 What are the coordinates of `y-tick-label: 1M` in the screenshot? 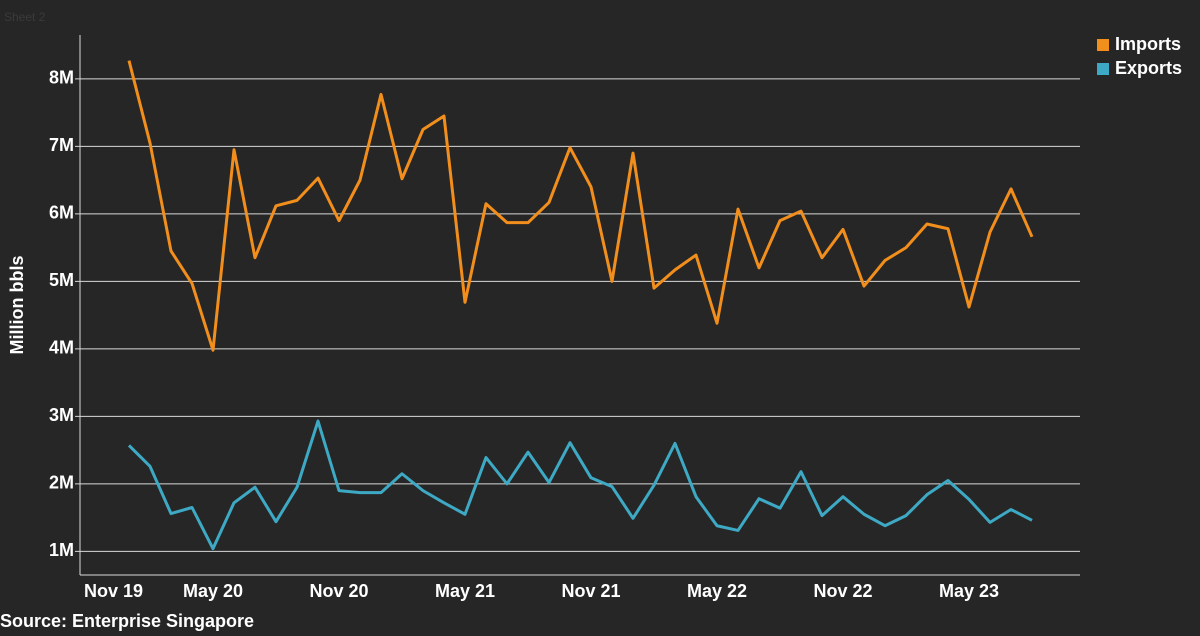 It's located at (61, 550).